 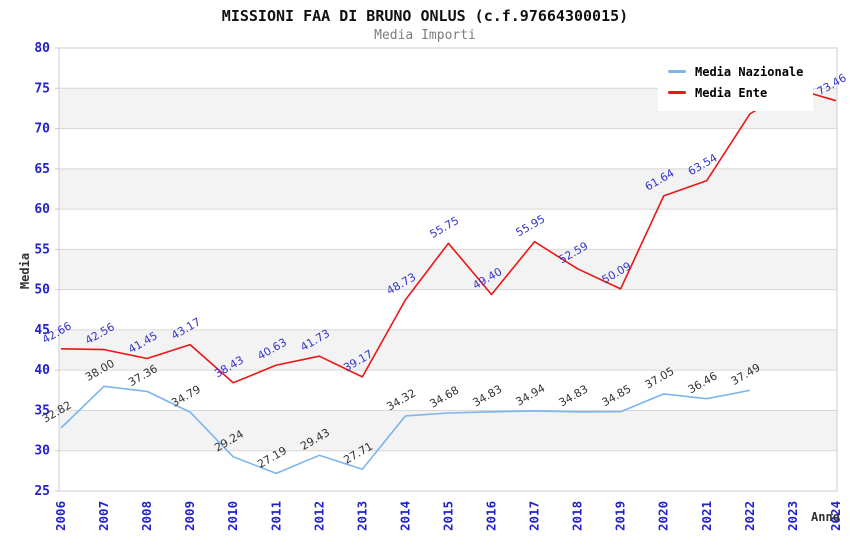 I want to click on series-line-media-nazionale, so click(x=405, y=430).